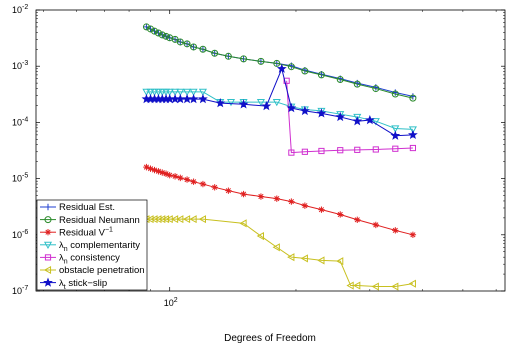 The image size is (514, 348). I want to click on legend-entry: Residual Neumann, so click(90, 220).